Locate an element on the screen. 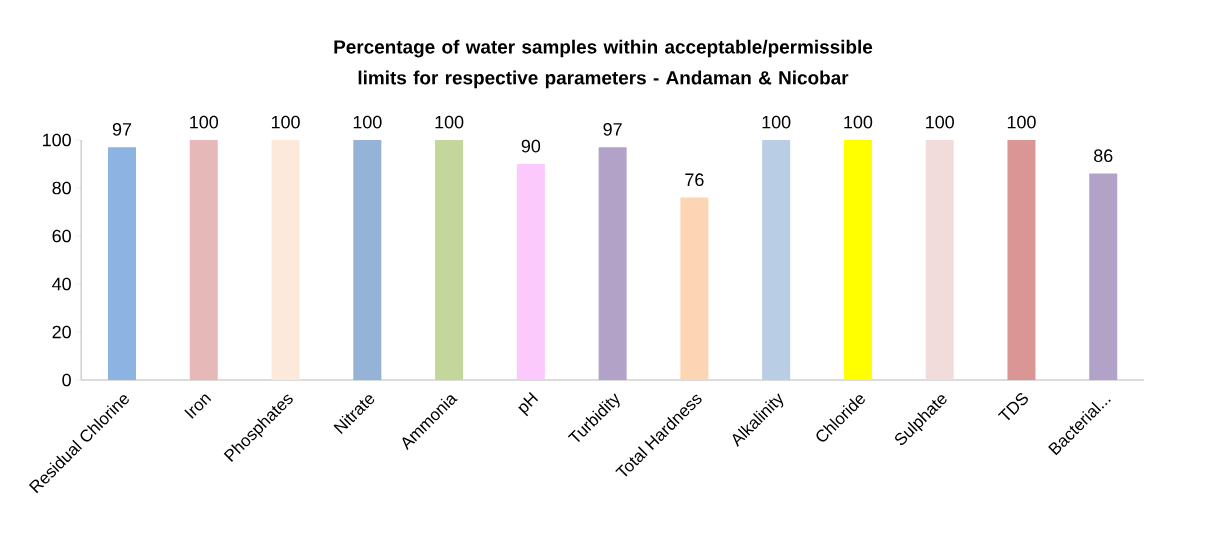  x-tick-label: Iron is located at coordinates (198, 406).